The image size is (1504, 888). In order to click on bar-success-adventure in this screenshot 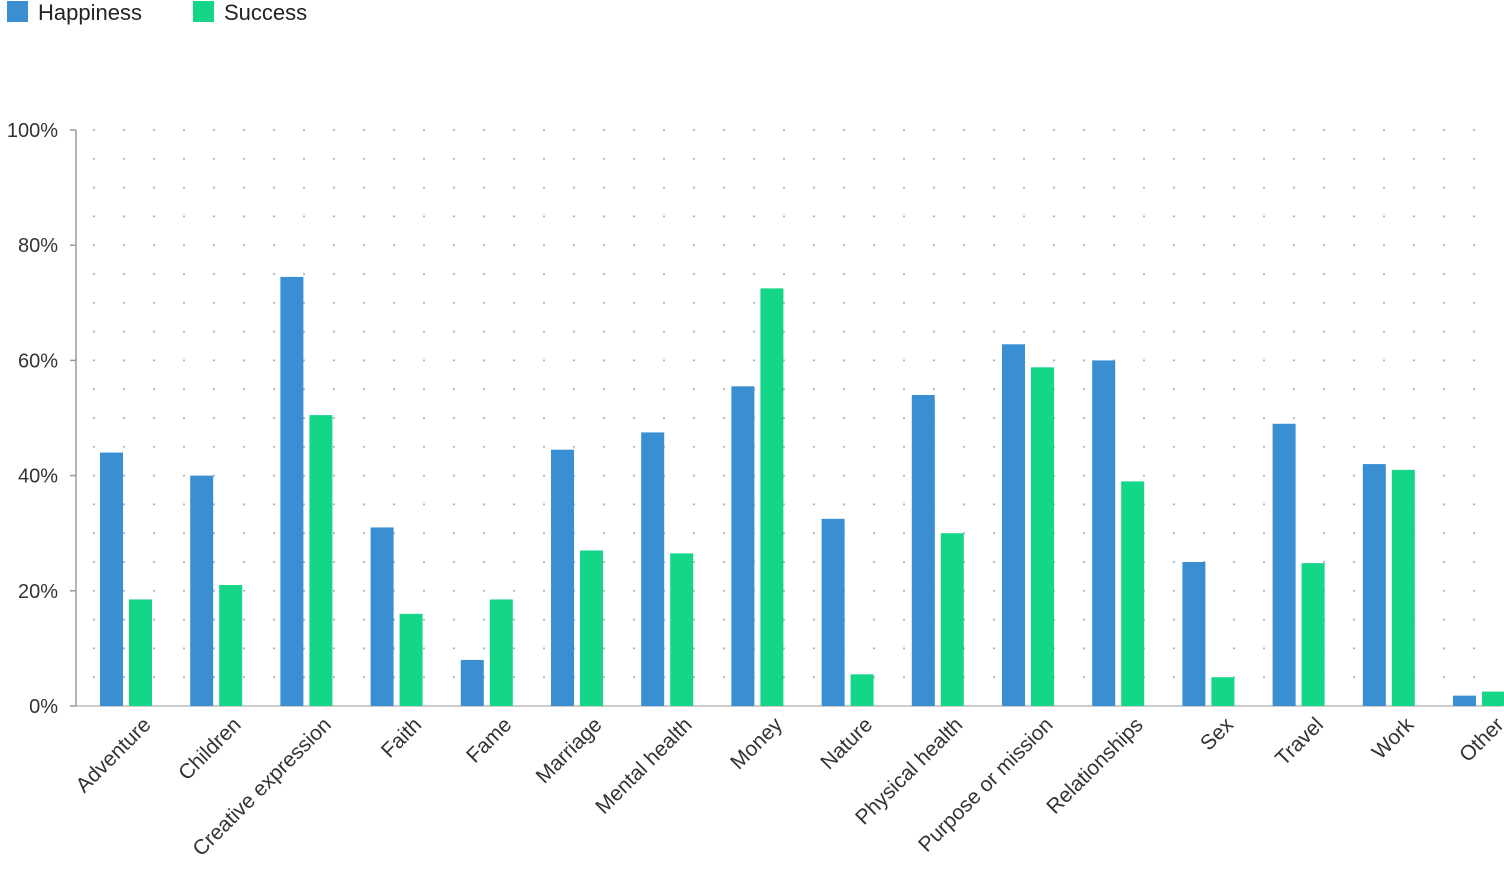, I will do `click(140, 652)`.